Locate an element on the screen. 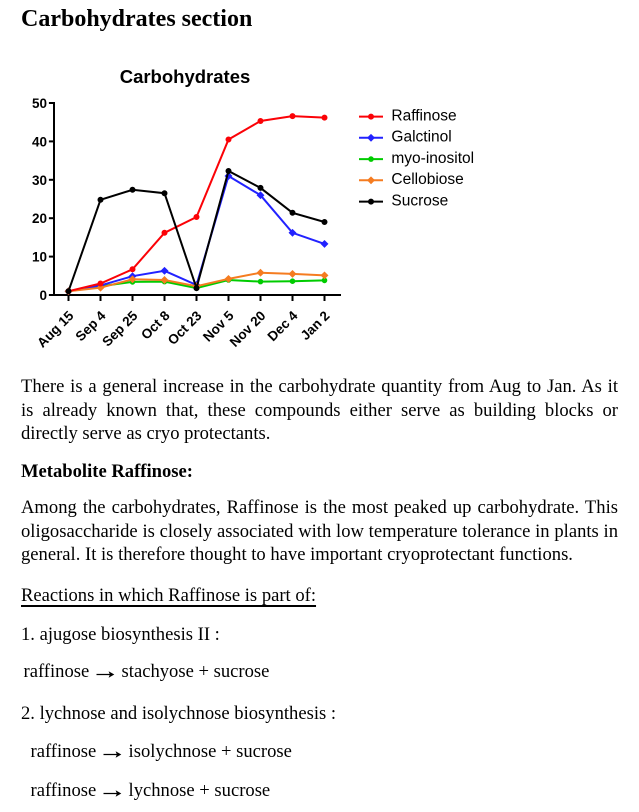  svg-text: 20 is located at coordinates (39, 218).